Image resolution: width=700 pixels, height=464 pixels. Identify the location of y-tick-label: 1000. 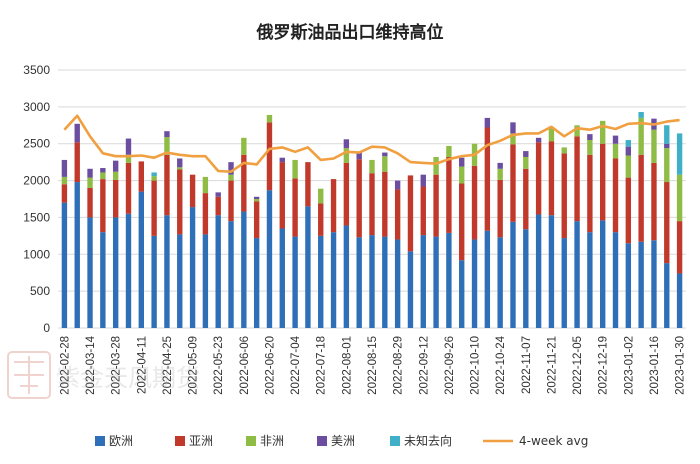
(36, 254).